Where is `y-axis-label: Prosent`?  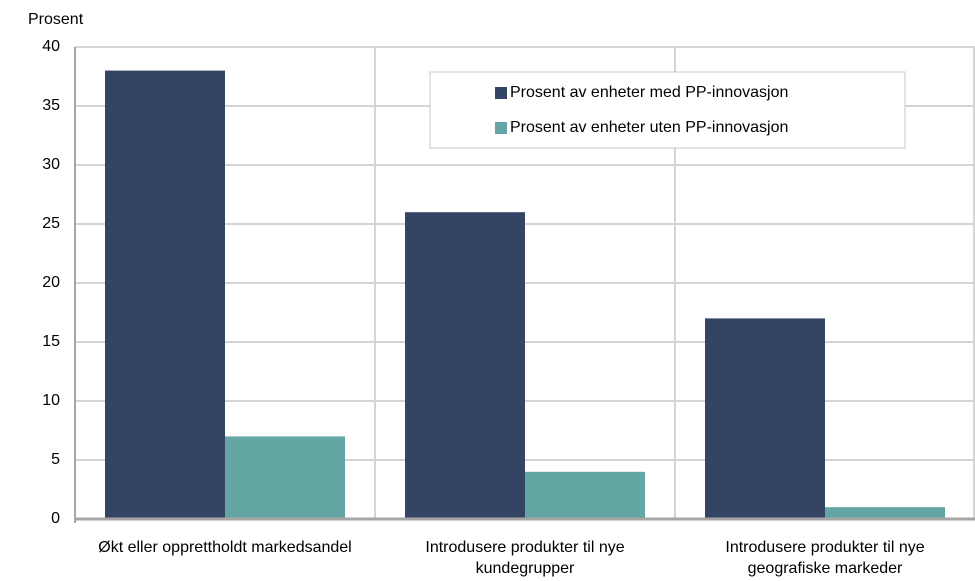 y-axis-label: Prosent is located at coordinates (56, 19).